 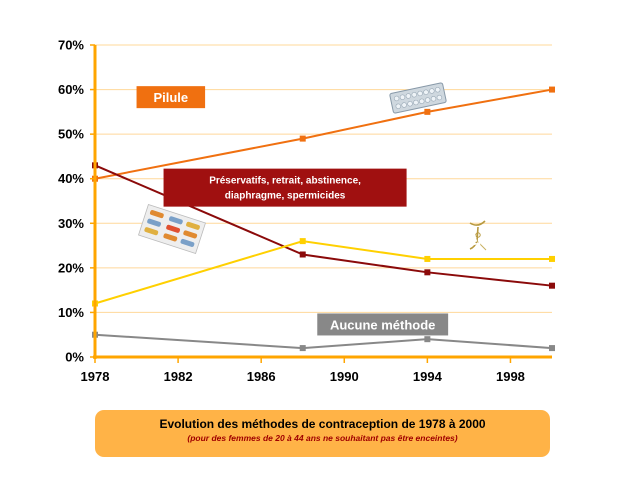 What do you see at coordinates (71, 223) in the screenshot?
I see `y-tick-label: 30%` at bounding box center [71, 223].